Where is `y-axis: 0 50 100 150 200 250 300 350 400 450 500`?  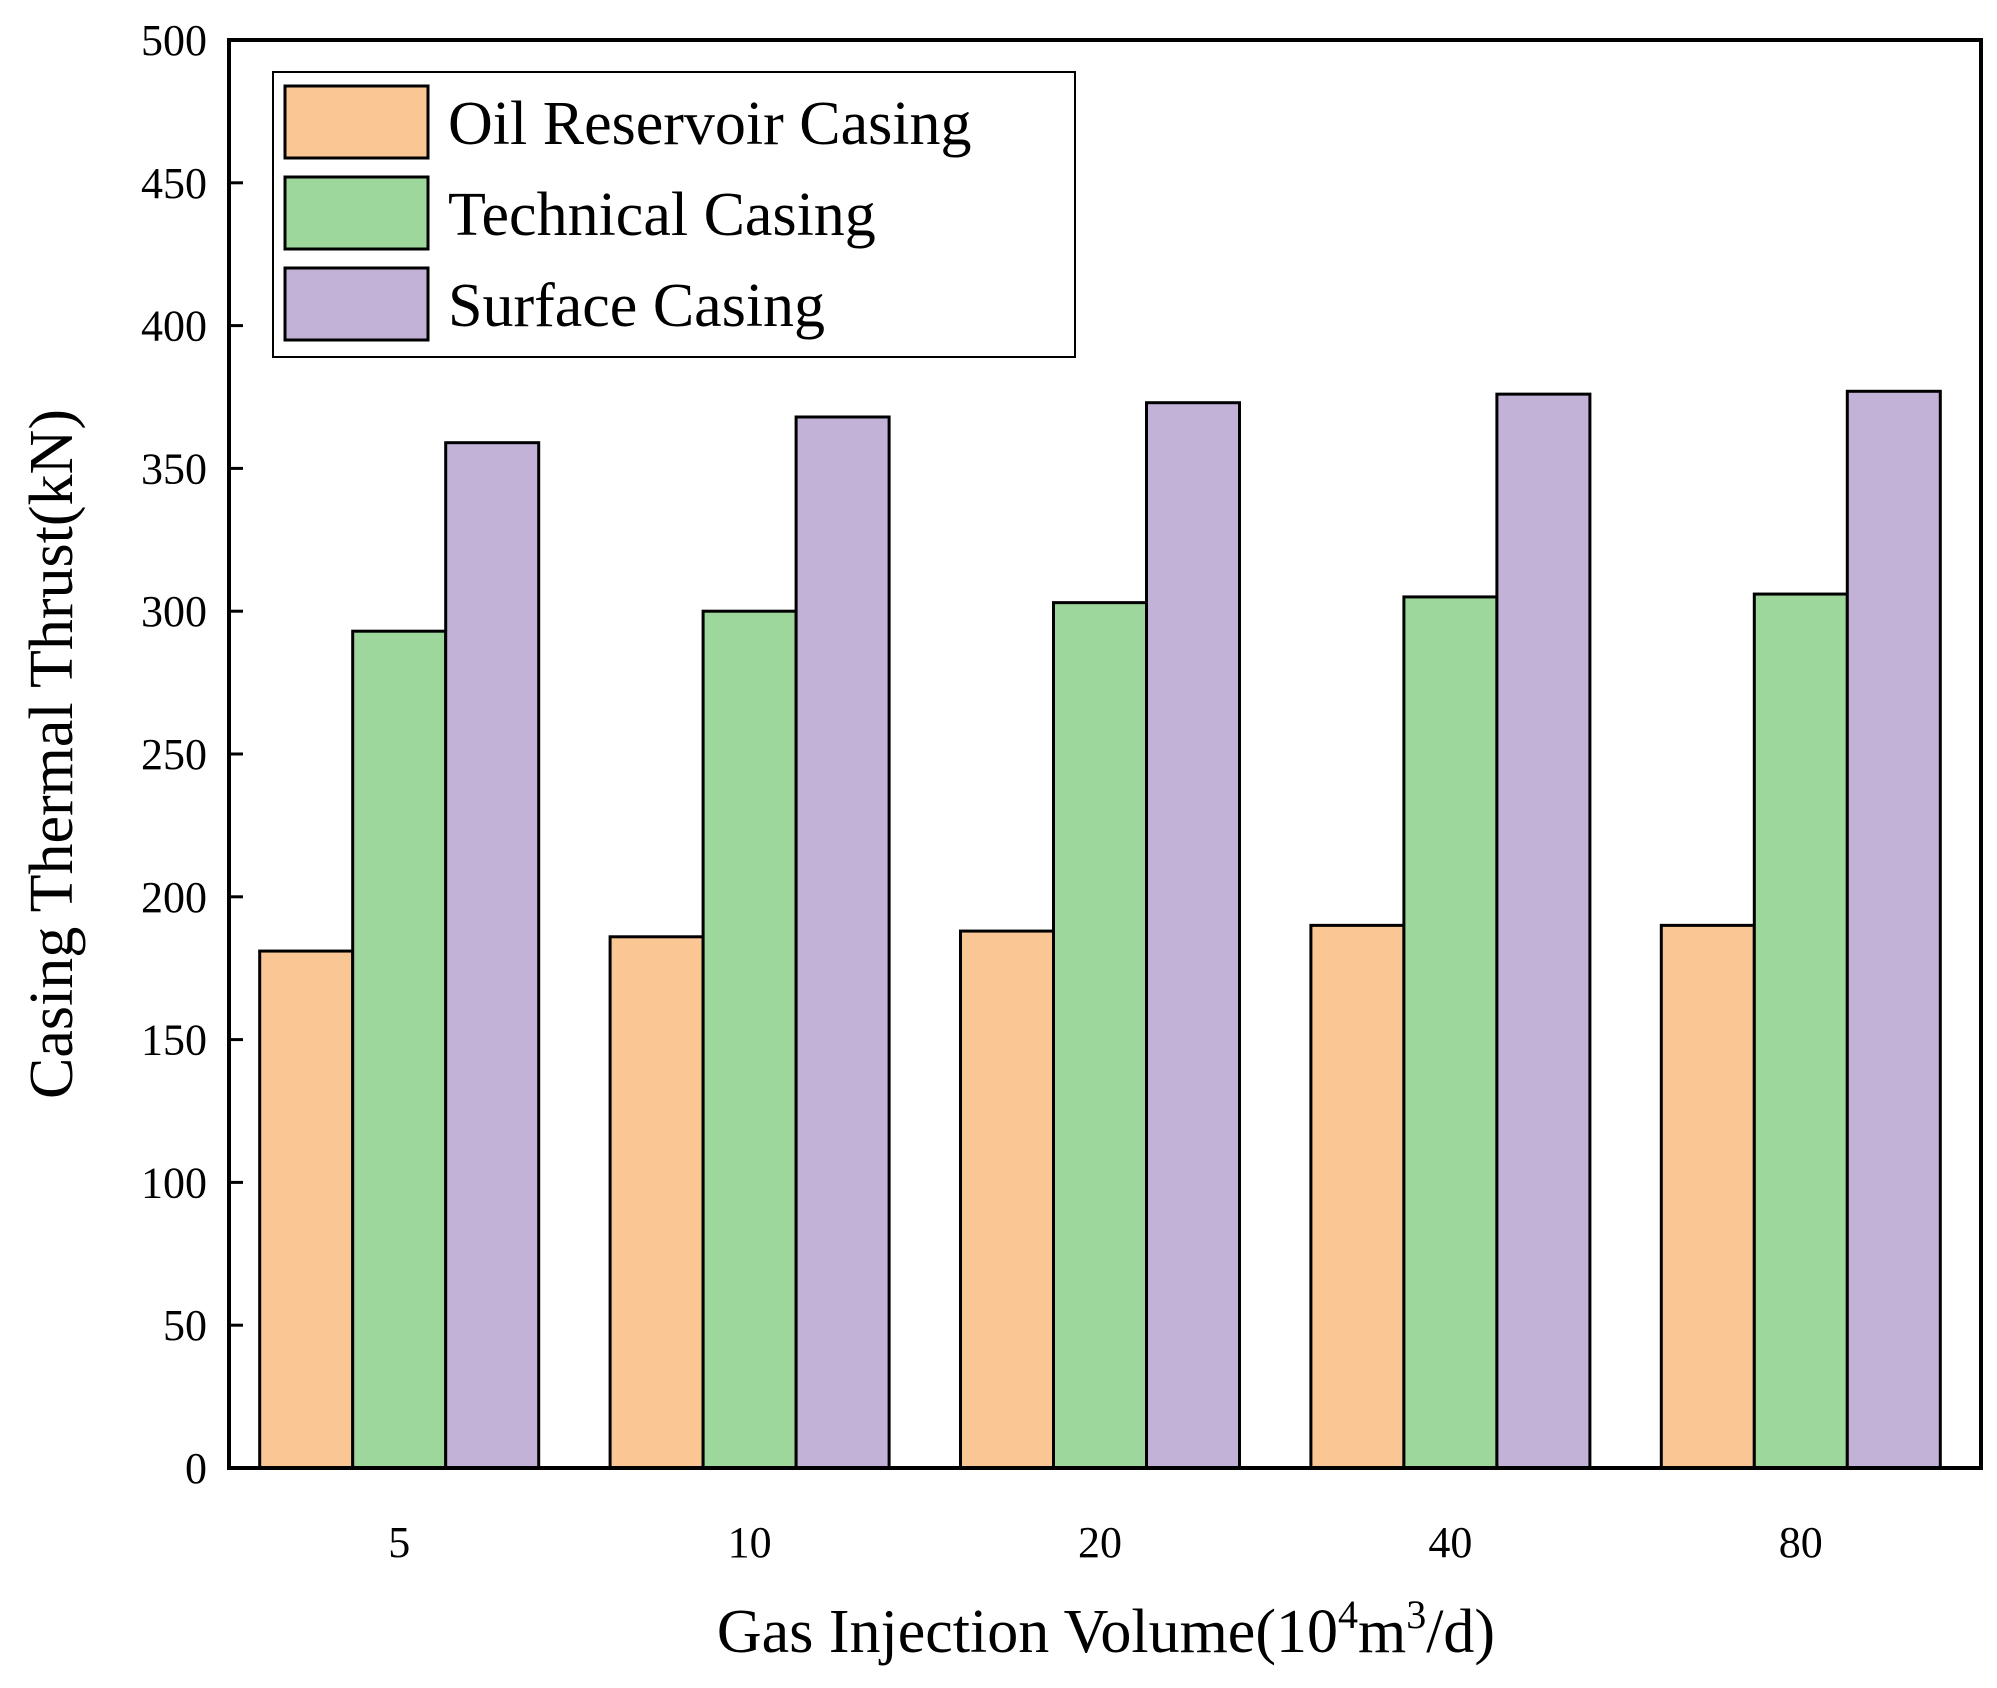
y-axis: 0 50 100 150 200 250 300 350 400 450 500 is located at coordinates (192, 754).